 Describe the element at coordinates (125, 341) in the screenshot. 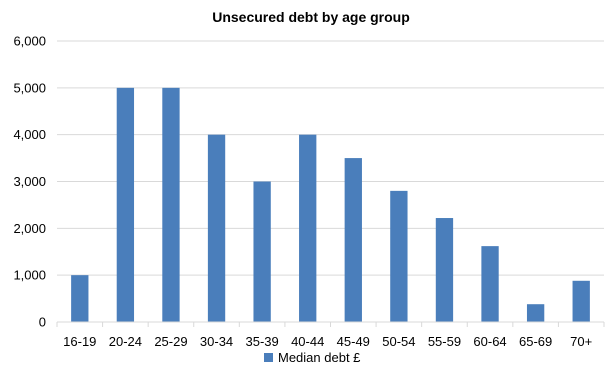

I see `x-tick-label: 20-24` at that location.